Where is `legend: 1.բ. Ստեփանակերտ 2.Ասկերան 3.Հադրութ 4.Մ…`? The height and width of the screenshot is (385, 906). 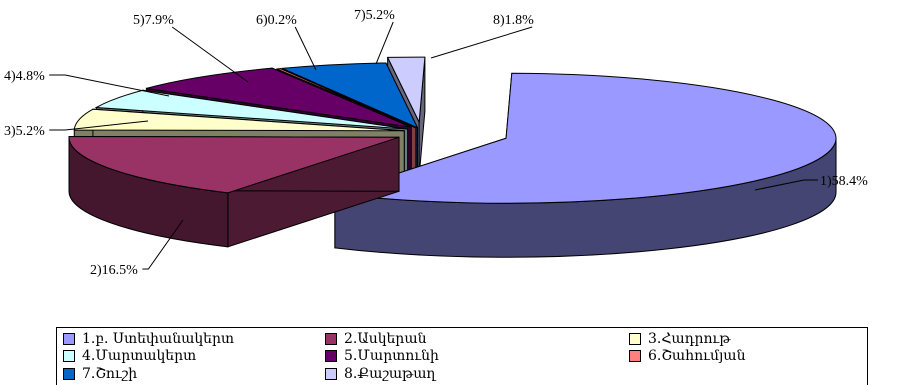 legend: 1.բ. Ստեփանակերտ 2.Ասկերան 3.Հադրութ 4.Մ… is located at coordinates (462, 356).